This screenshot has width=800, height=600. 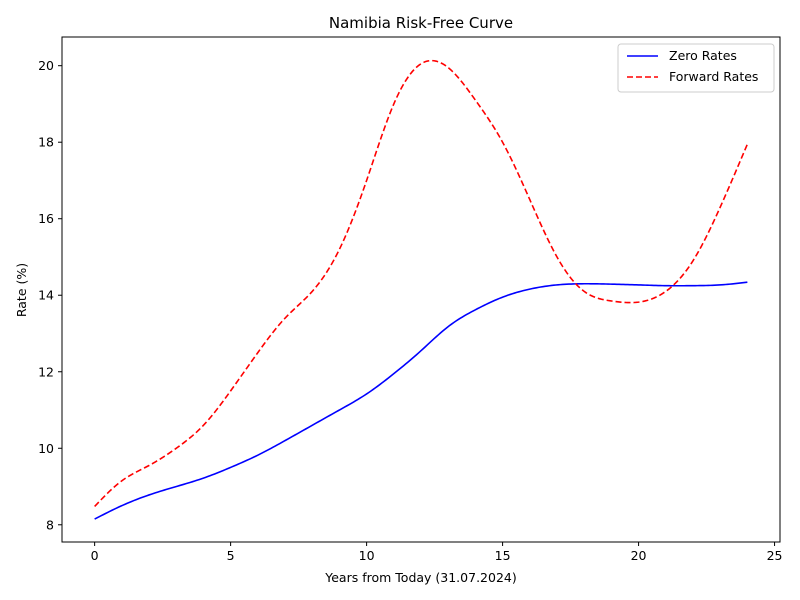 I want to click on y-axis-label: Rate (%), so click(x=21, y=290).